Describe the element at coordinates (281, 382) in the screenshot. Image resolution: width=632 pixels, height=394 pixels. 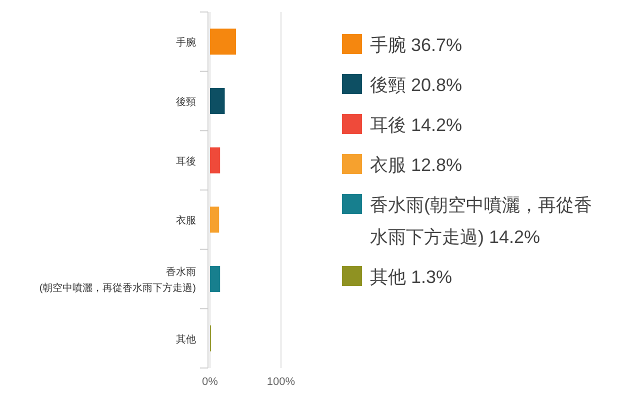
I see `x-tick-label: 100%` at that location.